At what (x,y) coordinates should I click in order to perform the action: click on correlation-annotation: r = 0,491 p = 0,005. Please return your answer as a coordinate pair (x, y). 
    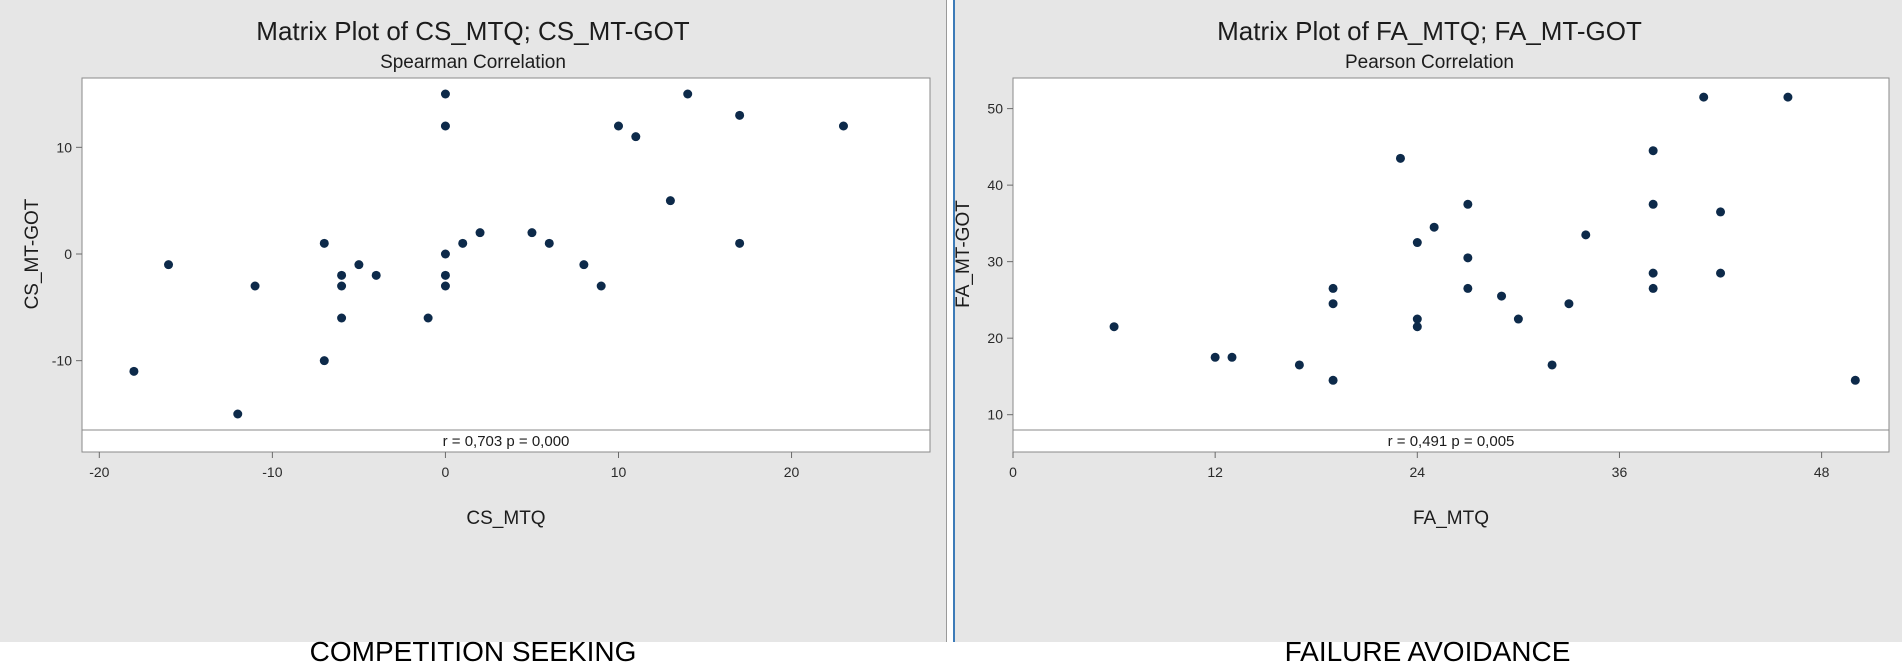
    Looking at the image, I should click on (1451, 441).